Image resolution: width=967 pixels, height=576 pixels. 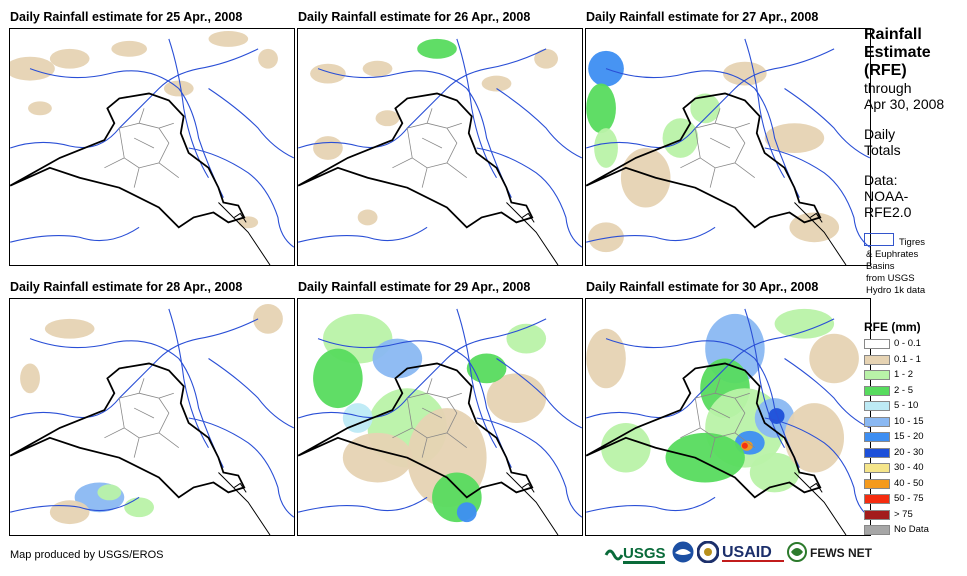 What do you see at coordinates (747, 552) in the screenshot?
I see `usaid-logo-text: USAID` at bounding box center [747, 552].